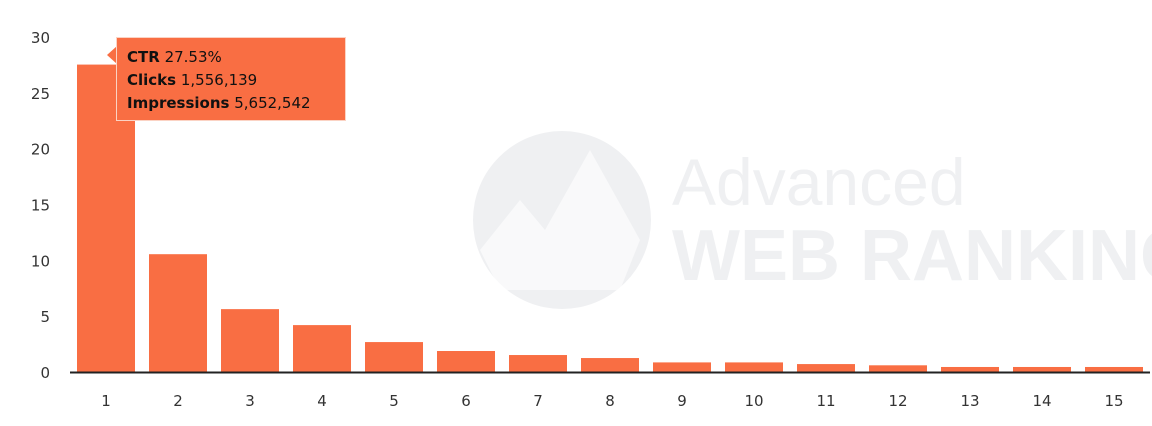 The image size is (1152, 426). Describe the element at coordinates (106, 401) in the screenshot. I see `x-tick-label: 1` at that location.